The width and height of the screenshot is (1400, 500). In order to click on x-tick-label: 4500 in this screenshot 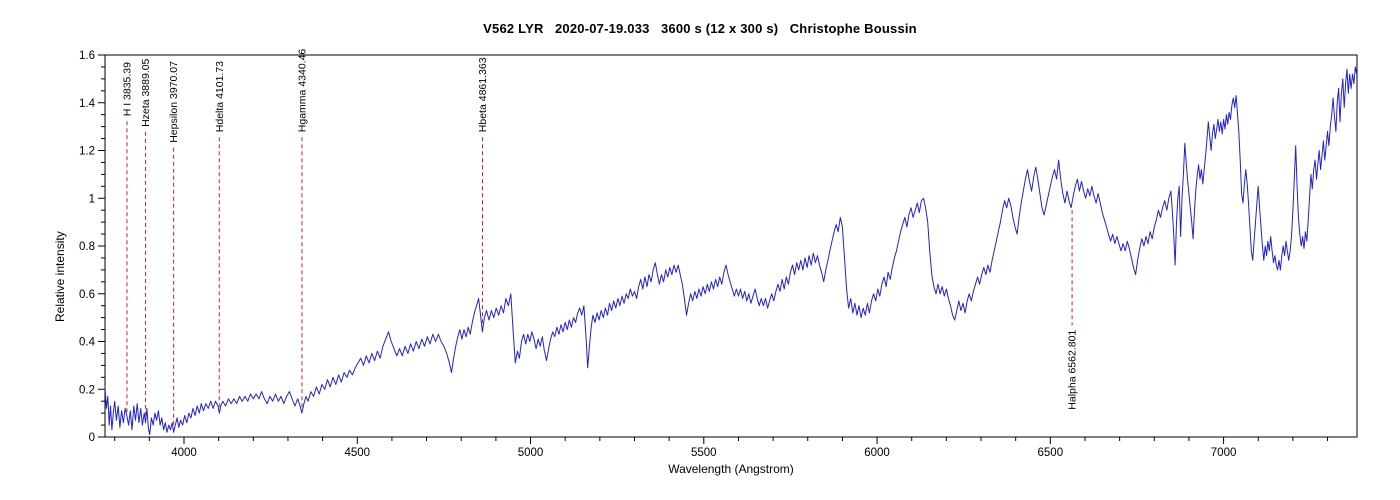, I will do `click(357, 453)`.